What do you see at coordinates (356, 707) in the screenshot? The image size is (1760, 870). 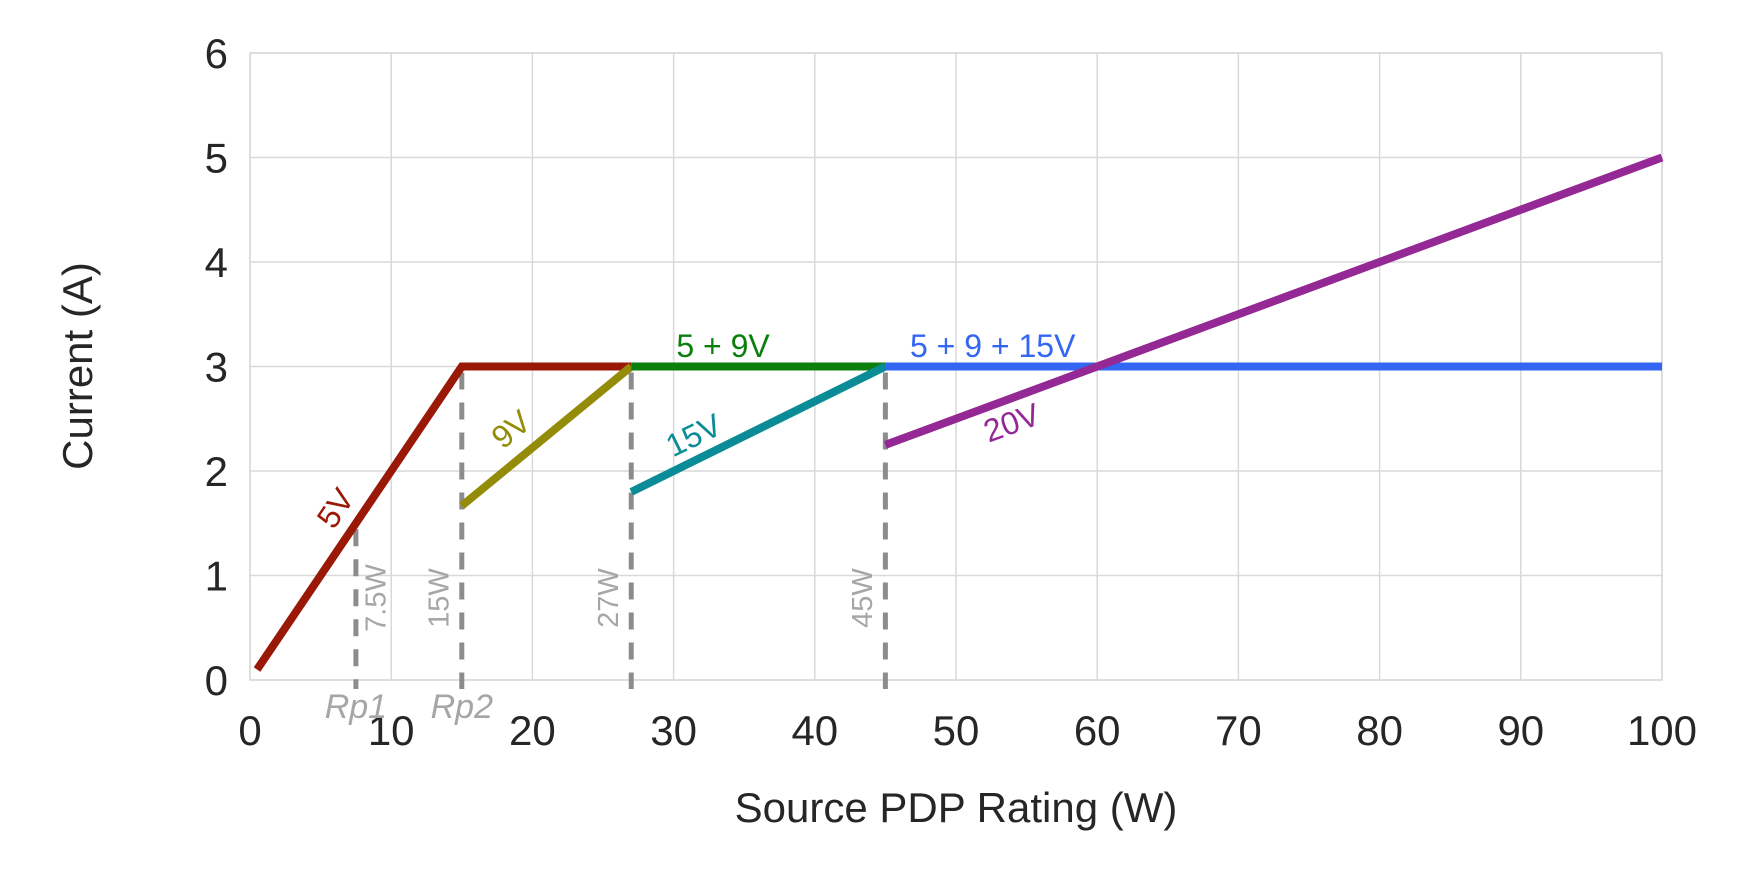 I see `annotation-Rp1: Rp1` at bounding box center [356, 707].